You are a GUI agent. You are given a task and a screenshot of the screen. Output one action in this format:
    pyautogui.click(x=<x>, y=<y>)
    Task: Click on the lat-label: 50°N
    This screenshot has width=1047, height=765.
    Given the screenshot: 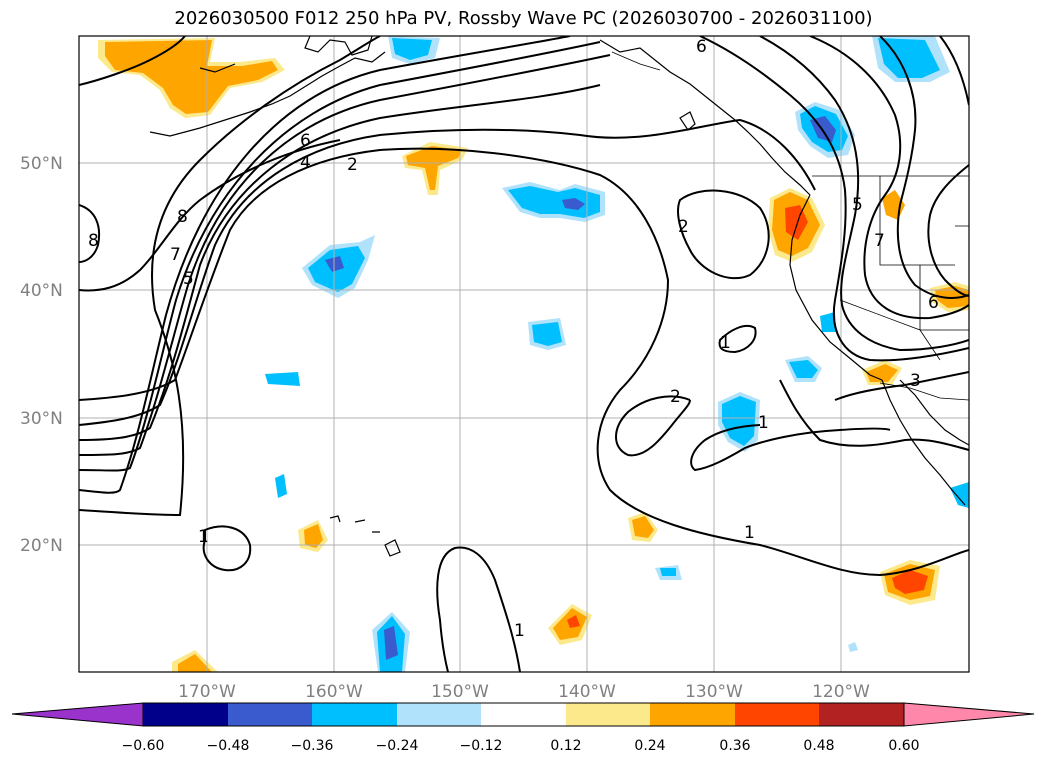 What is the action you would take?
    pyautogui.click(x=41, y=164)
    